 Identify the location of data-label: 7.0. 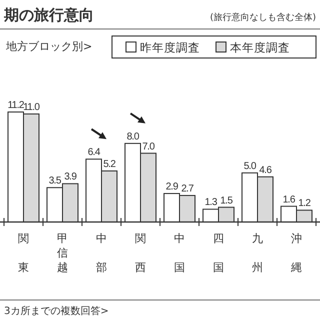
(149, 146).